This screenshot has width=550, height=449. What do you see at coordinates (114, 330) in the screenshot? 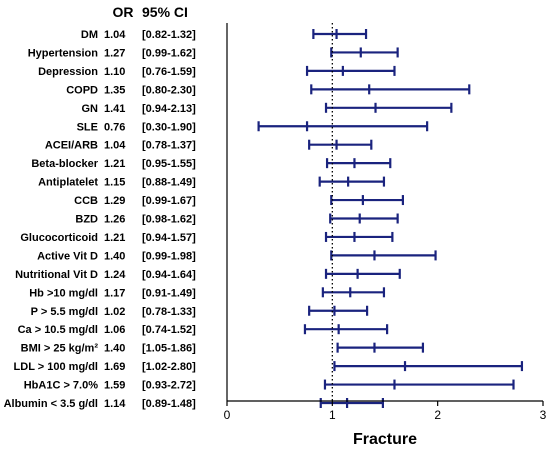
I see `row-or-value: 1.06` at bounding box center [114, 330].